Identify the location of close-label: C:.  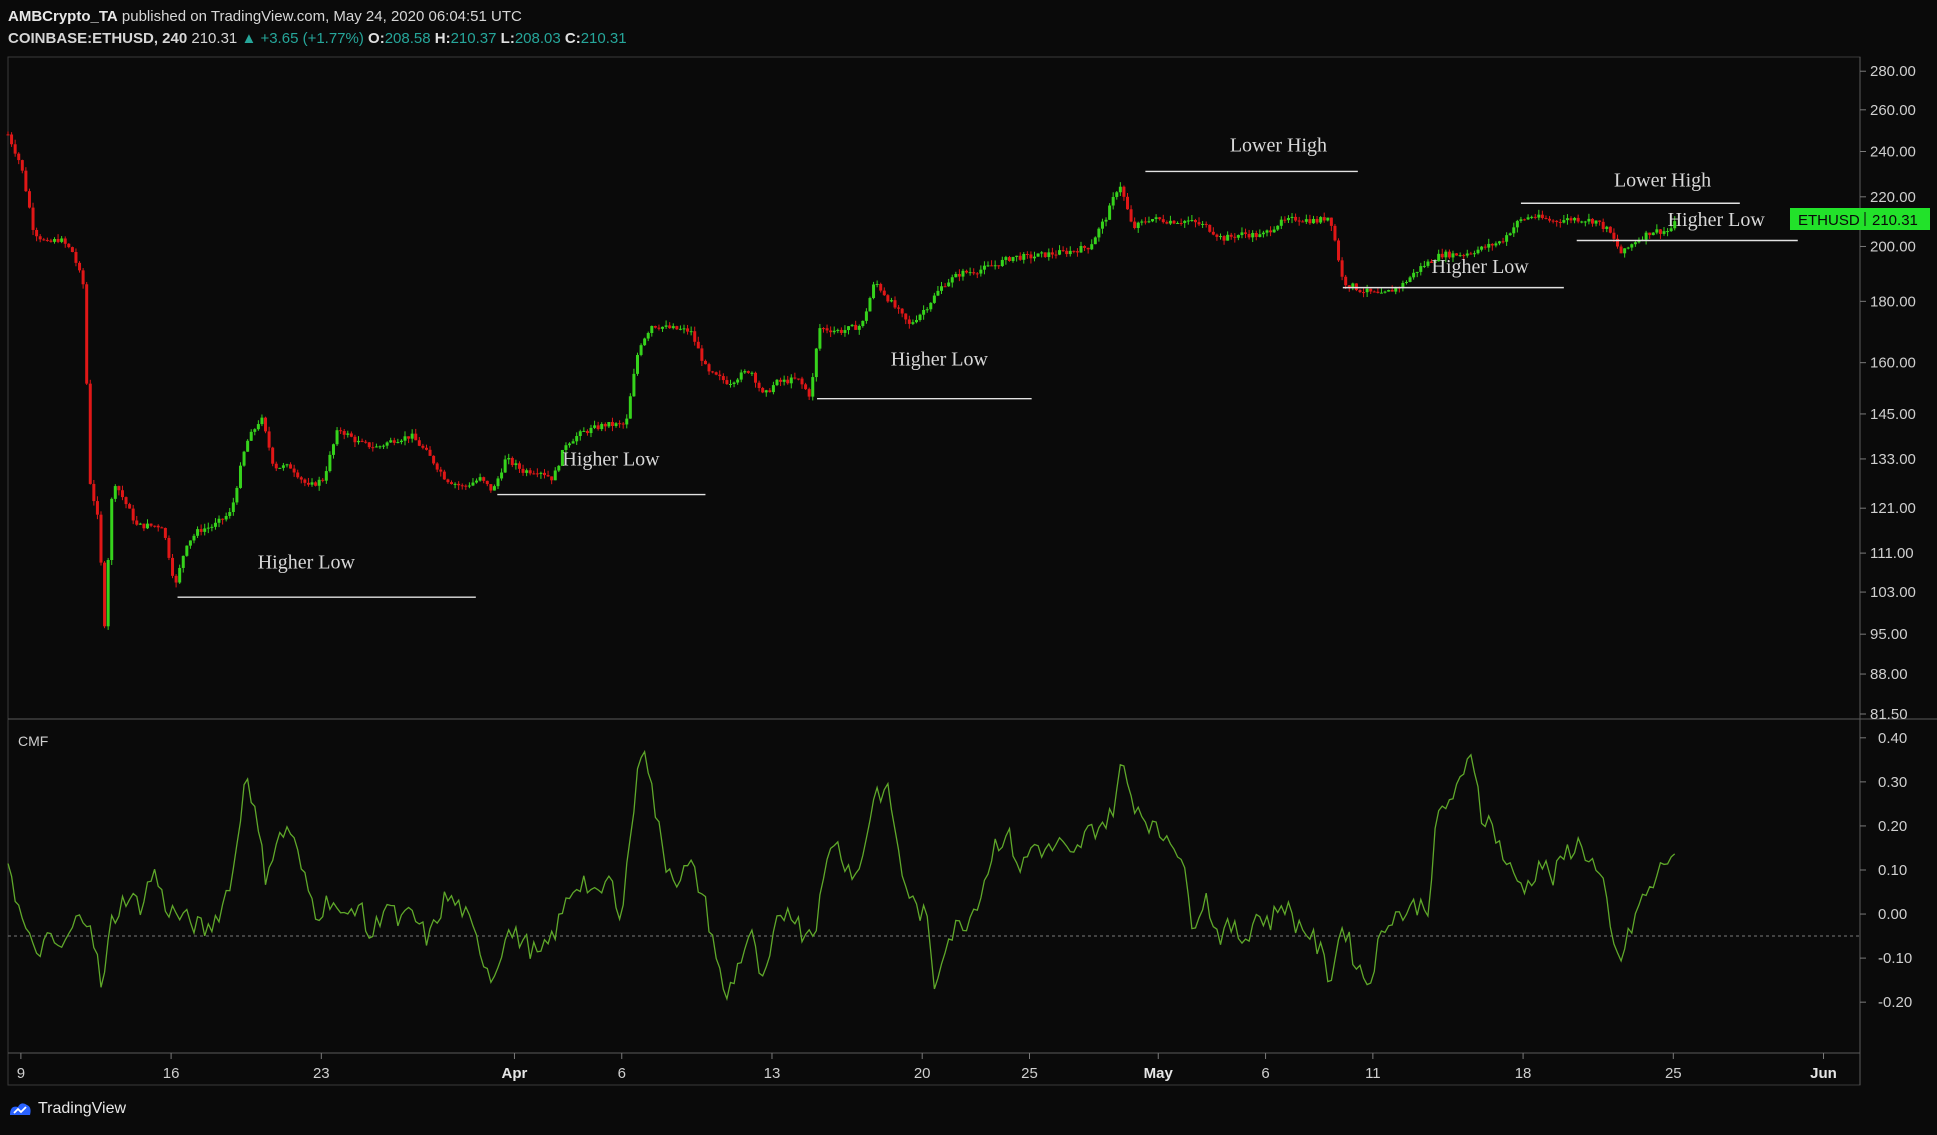
(572, 38).